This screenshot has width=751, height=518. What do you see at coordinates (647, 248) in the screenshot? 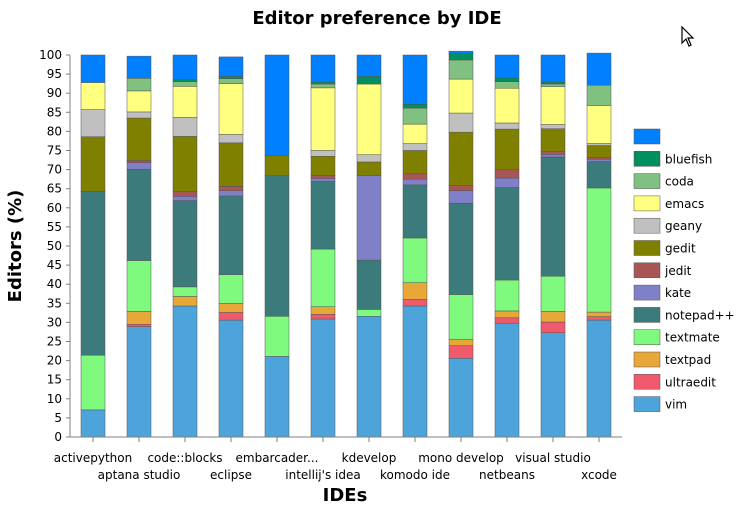
I see `legend-swatch-gedit` at bounding box center [647, 248].